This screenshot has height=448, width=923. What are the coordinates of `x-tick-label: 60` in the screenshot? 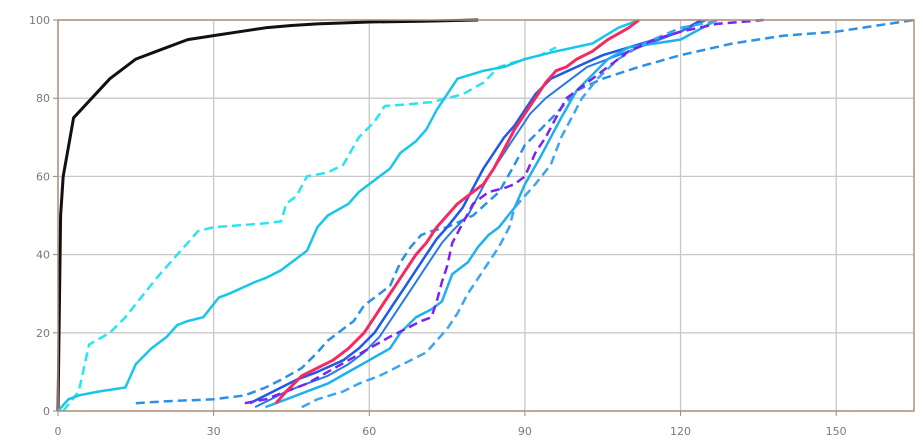 It's located at (369, 431).